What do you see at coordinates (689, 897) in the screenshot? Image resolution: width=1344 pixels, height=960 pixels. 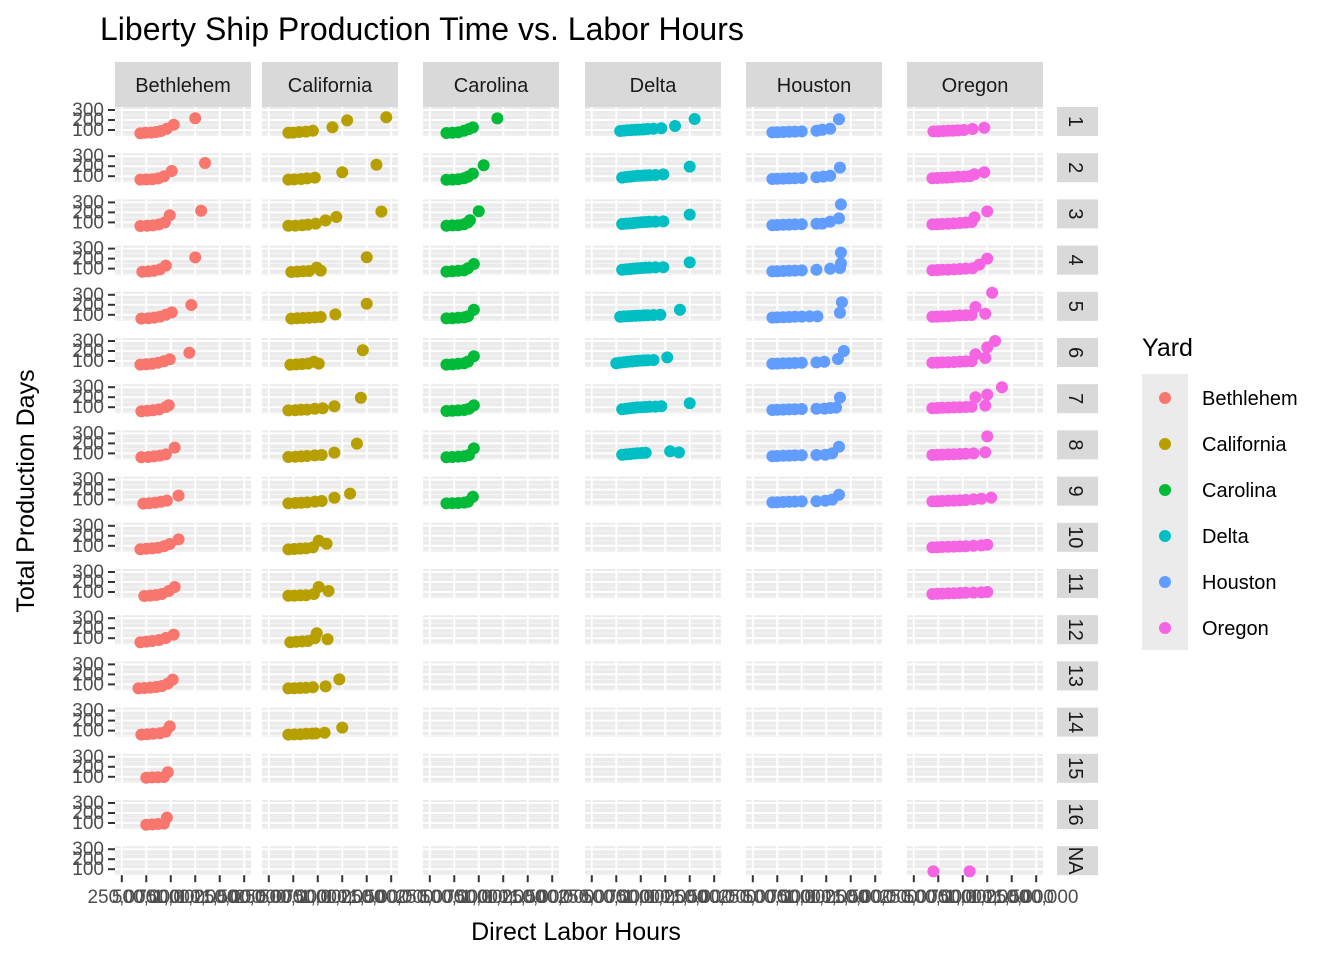 I see `x-tick-label: 1,250,000` at bounding box center [689, 897].